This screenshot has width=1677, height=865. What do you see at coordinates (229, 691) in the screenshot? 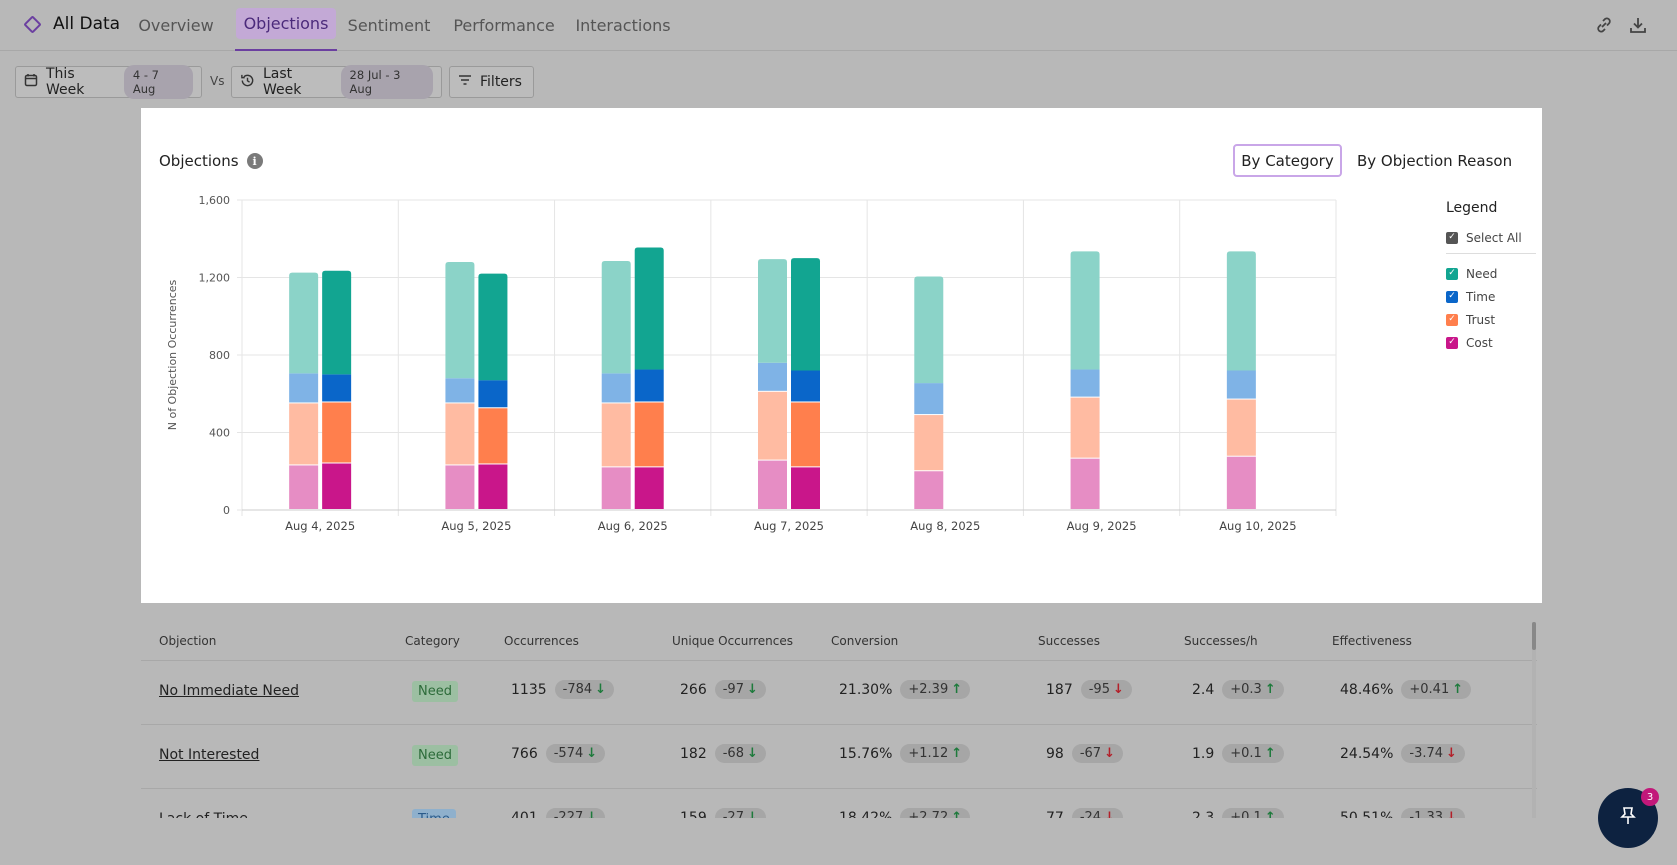
I see `objection-link: No Immediate Need` at bounding box center [229, 691].